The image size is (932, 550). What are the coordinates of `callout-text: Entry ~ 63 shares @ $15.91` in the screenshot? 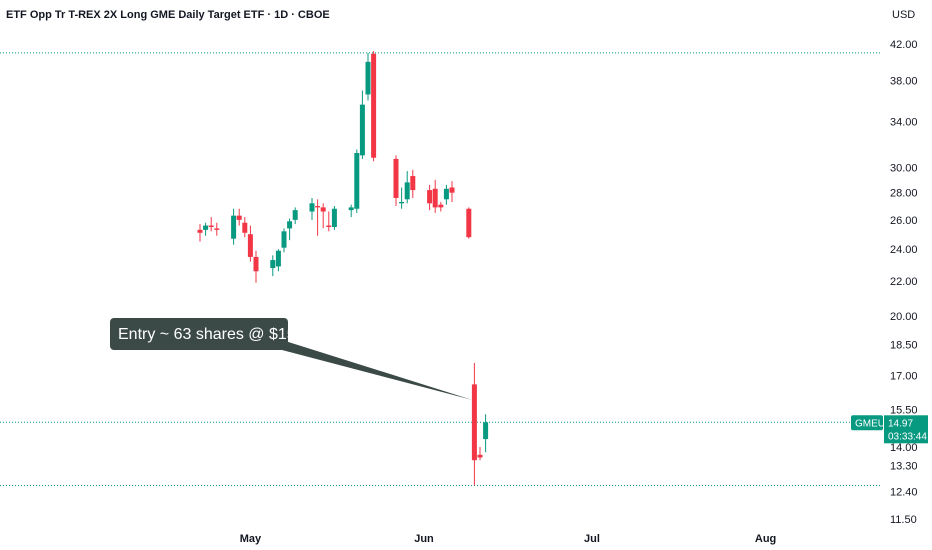 It's located at (218, 334).